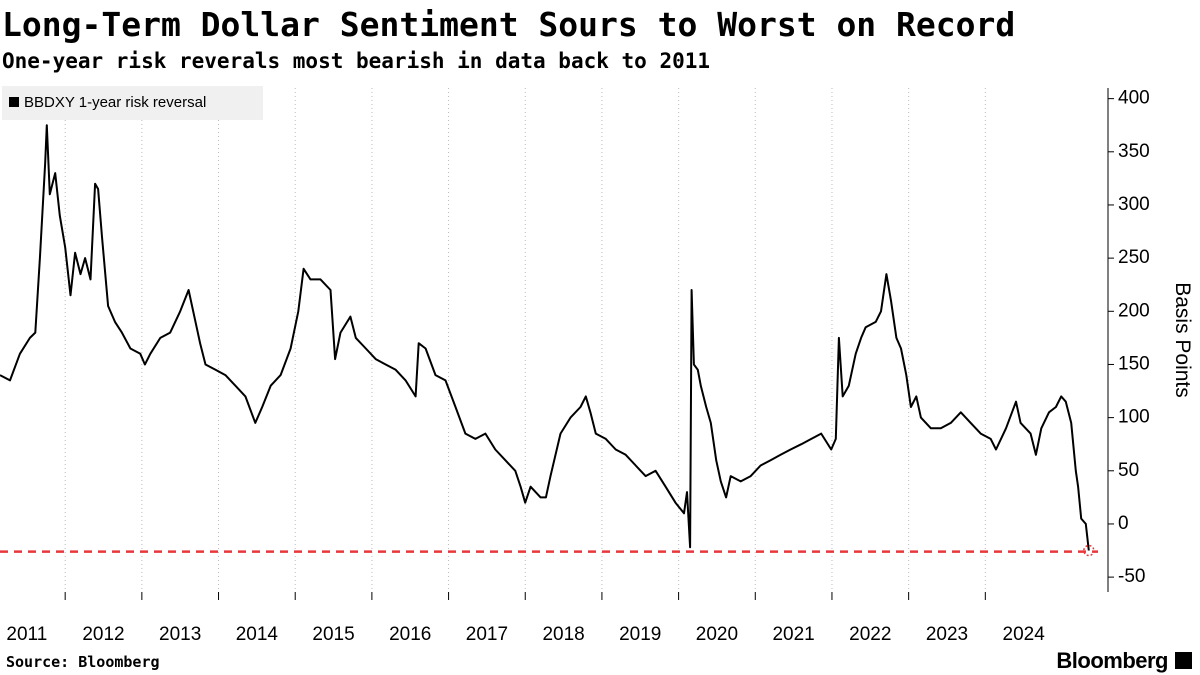 This screenshot has height=675, width=1200. Describe the element at coordinates (487, 634) in the screenshot. I see `x-tick-label: 2017` at that location.